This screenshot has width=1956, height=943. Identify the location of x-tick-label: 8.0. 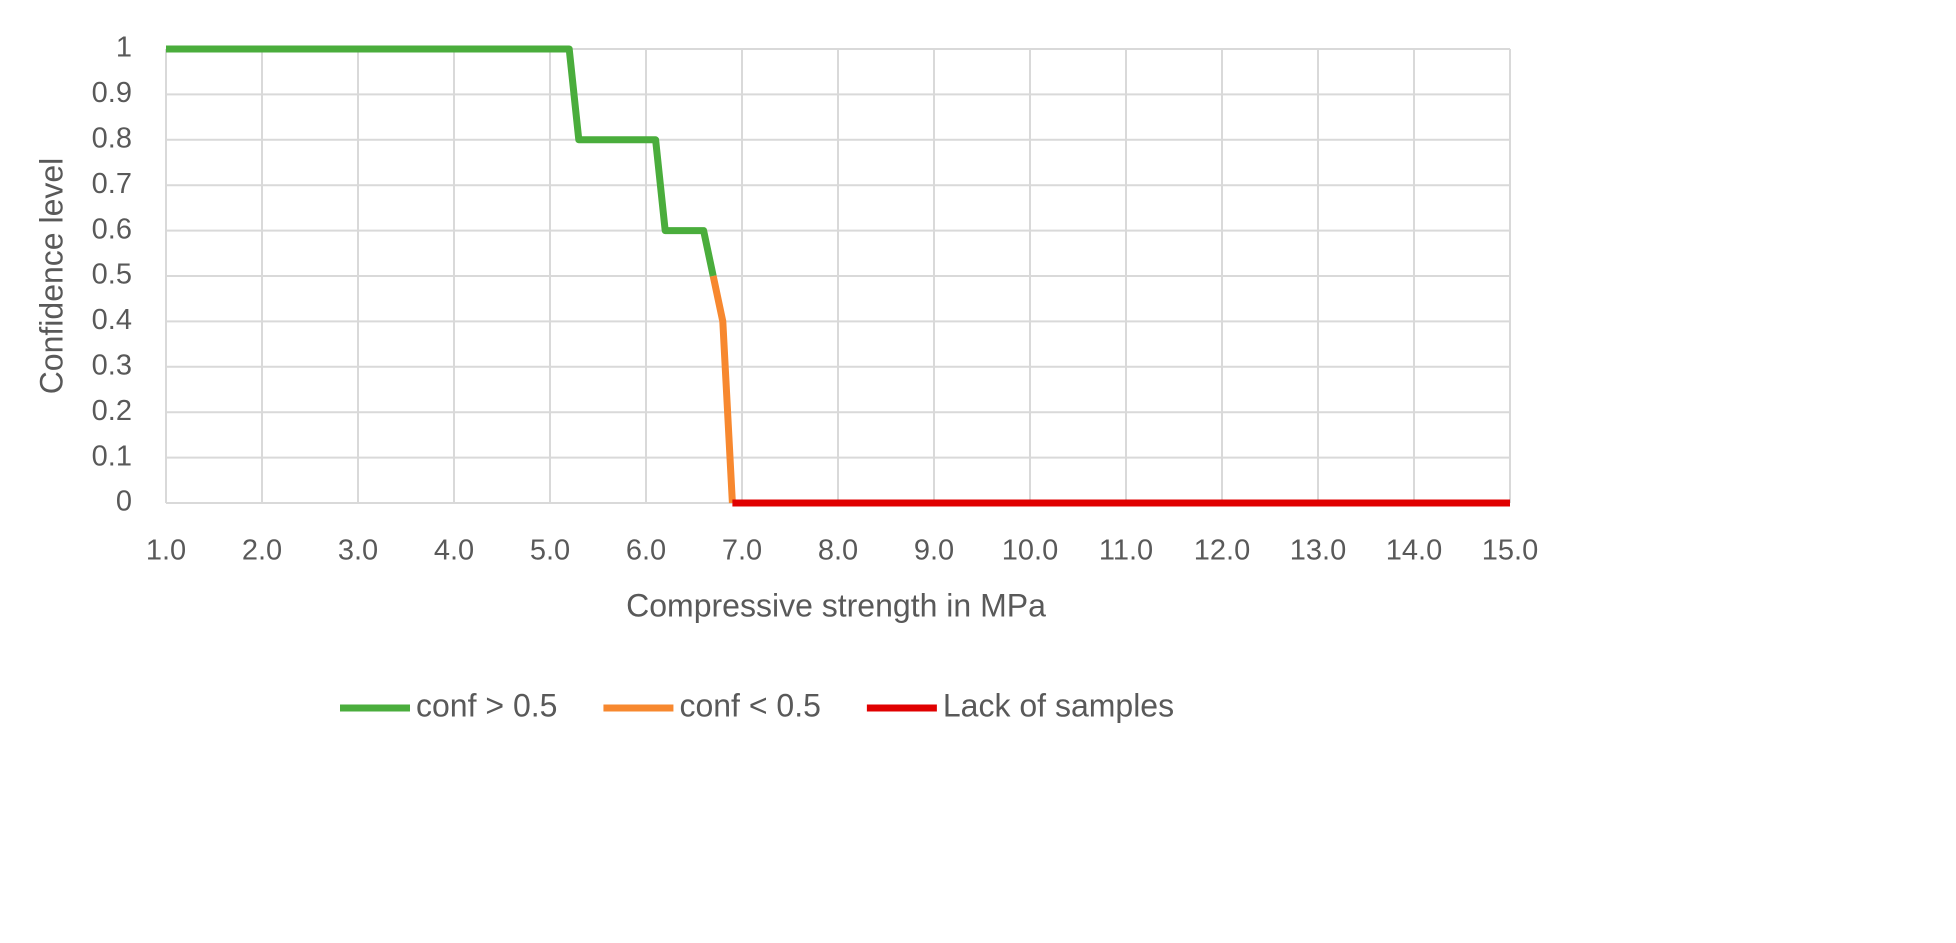
(838, 551).